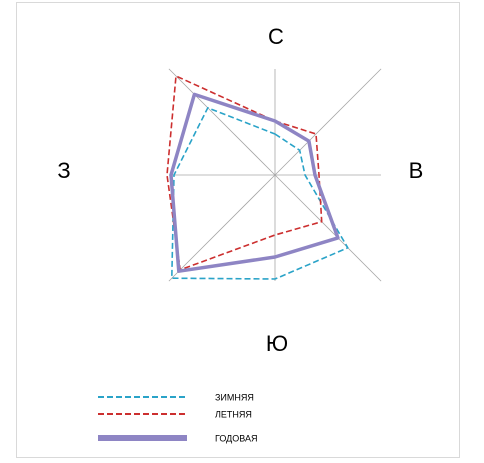  Describe the element at coordinates (63, 170) in the screenshot. I see `west-label: З` at that location.